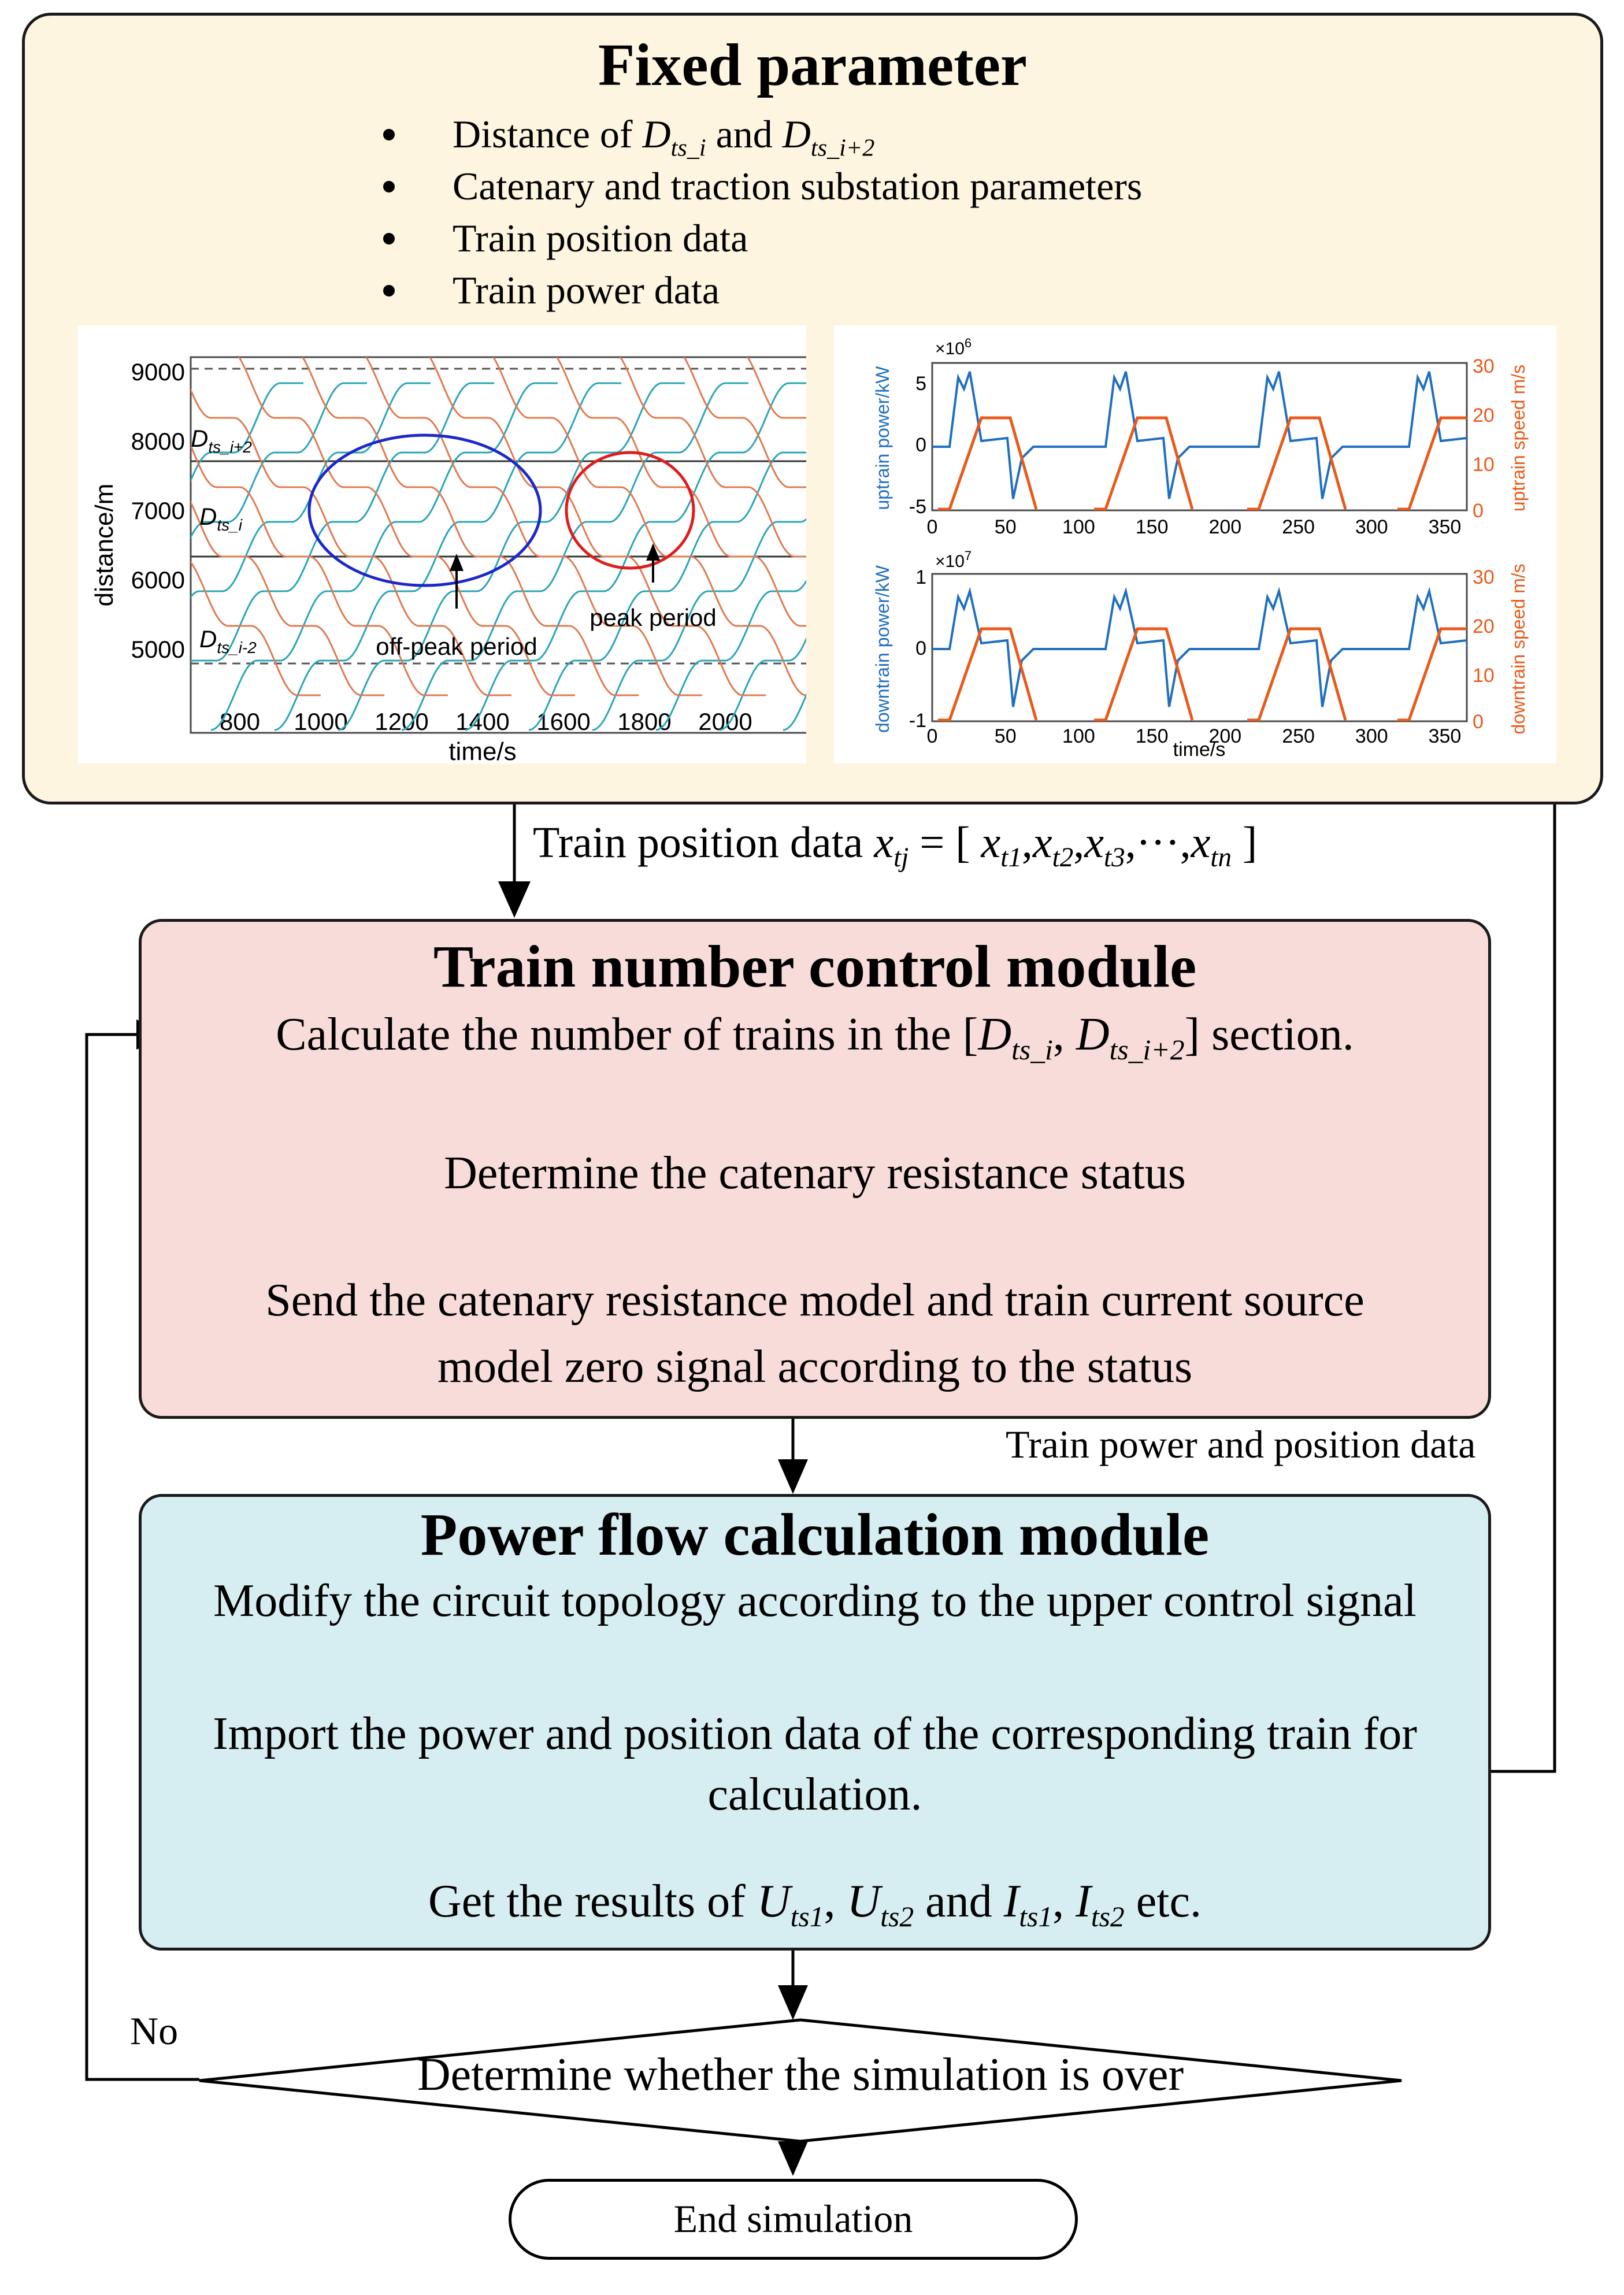  I want to click on downtrain-exponent: ×10⁷, so click(953, 559).